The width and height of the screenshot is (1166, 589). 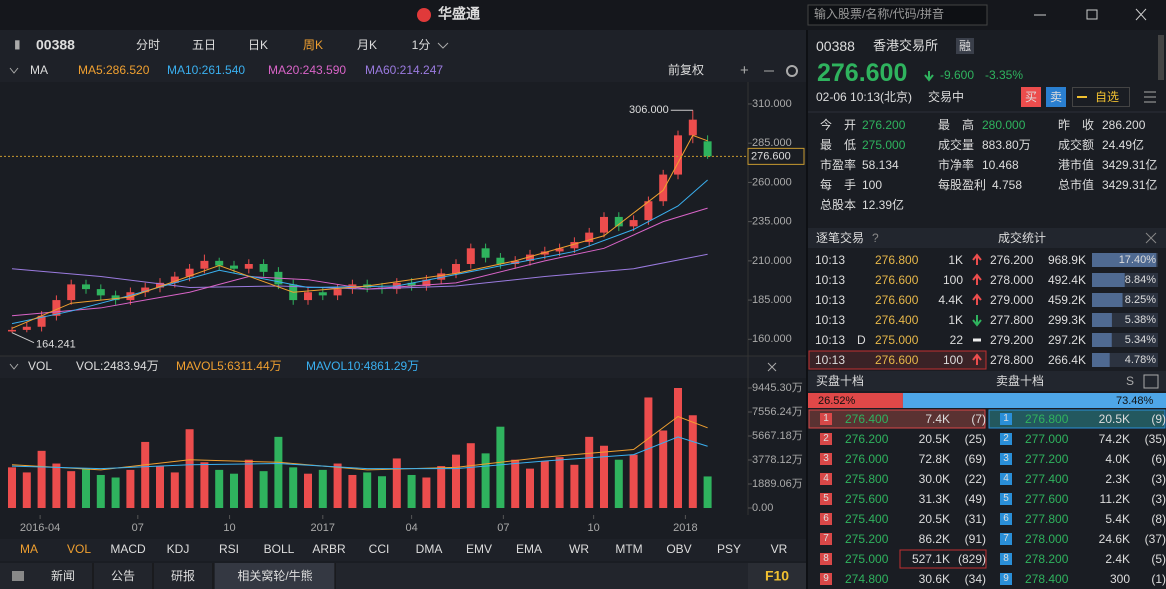 What do you see at coordinates (359, 252) in the screenshot?
I see `ma-line` at bounding box center [359, 252].